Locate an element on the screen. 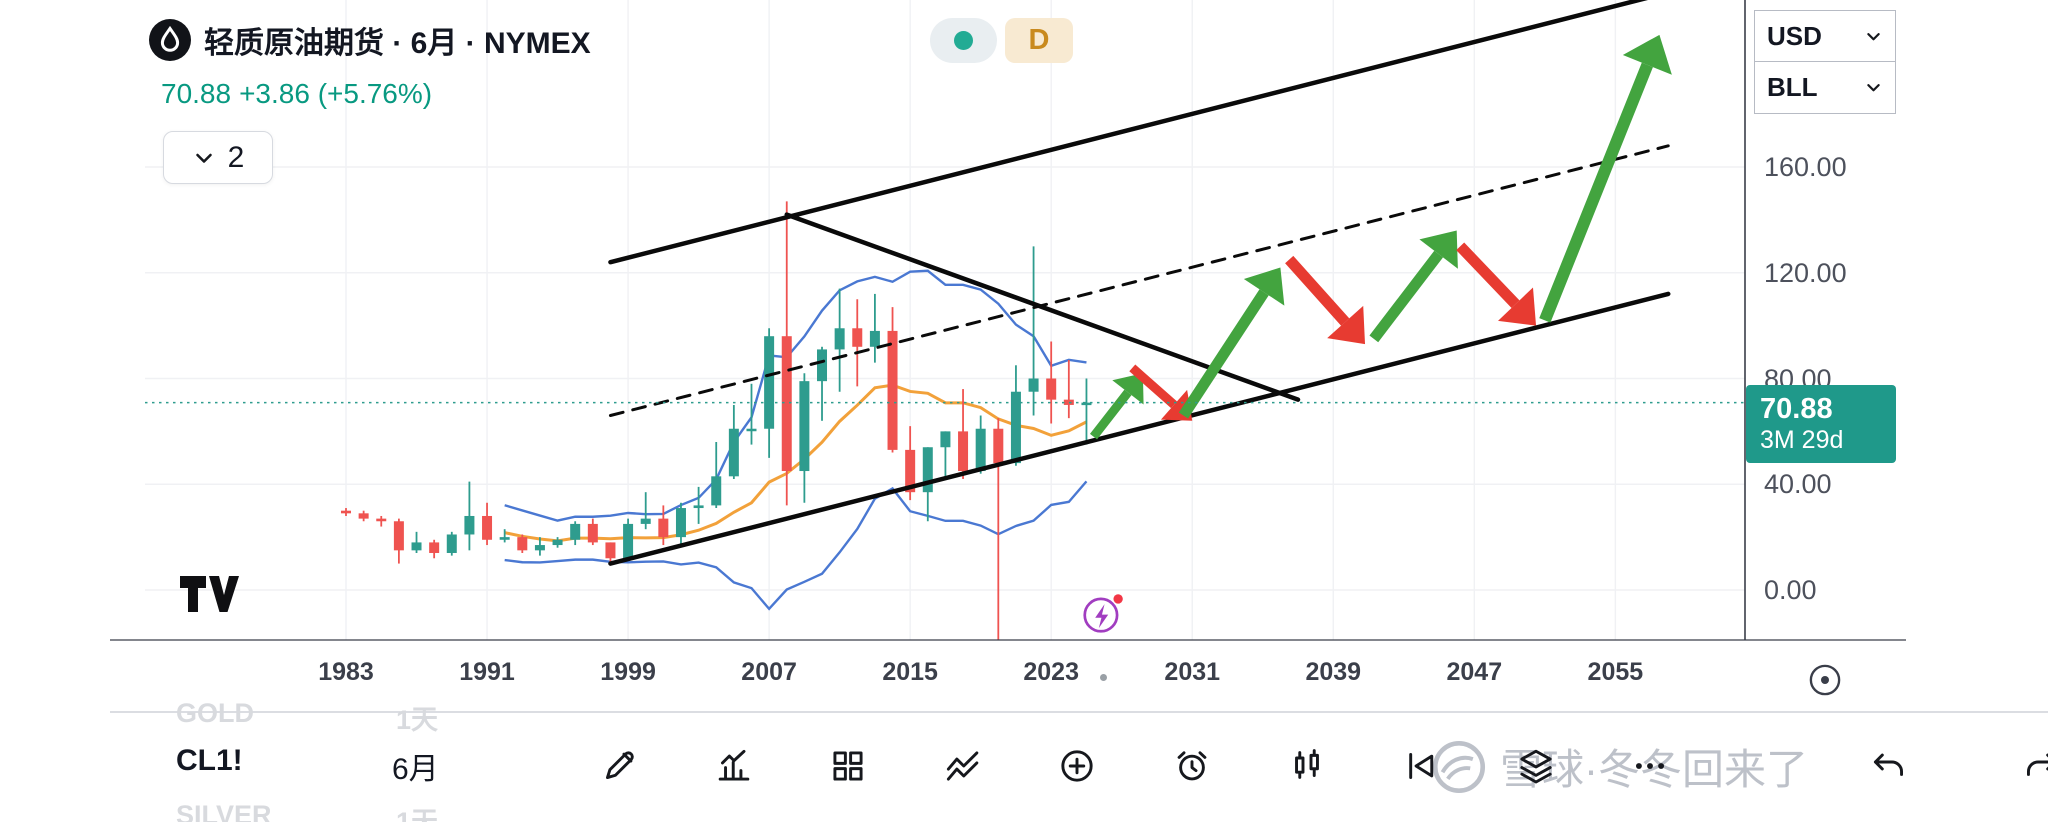  symbol-title: 轻质原油期货 · 6月 · NYMEX is located at coordinates (397, 43).